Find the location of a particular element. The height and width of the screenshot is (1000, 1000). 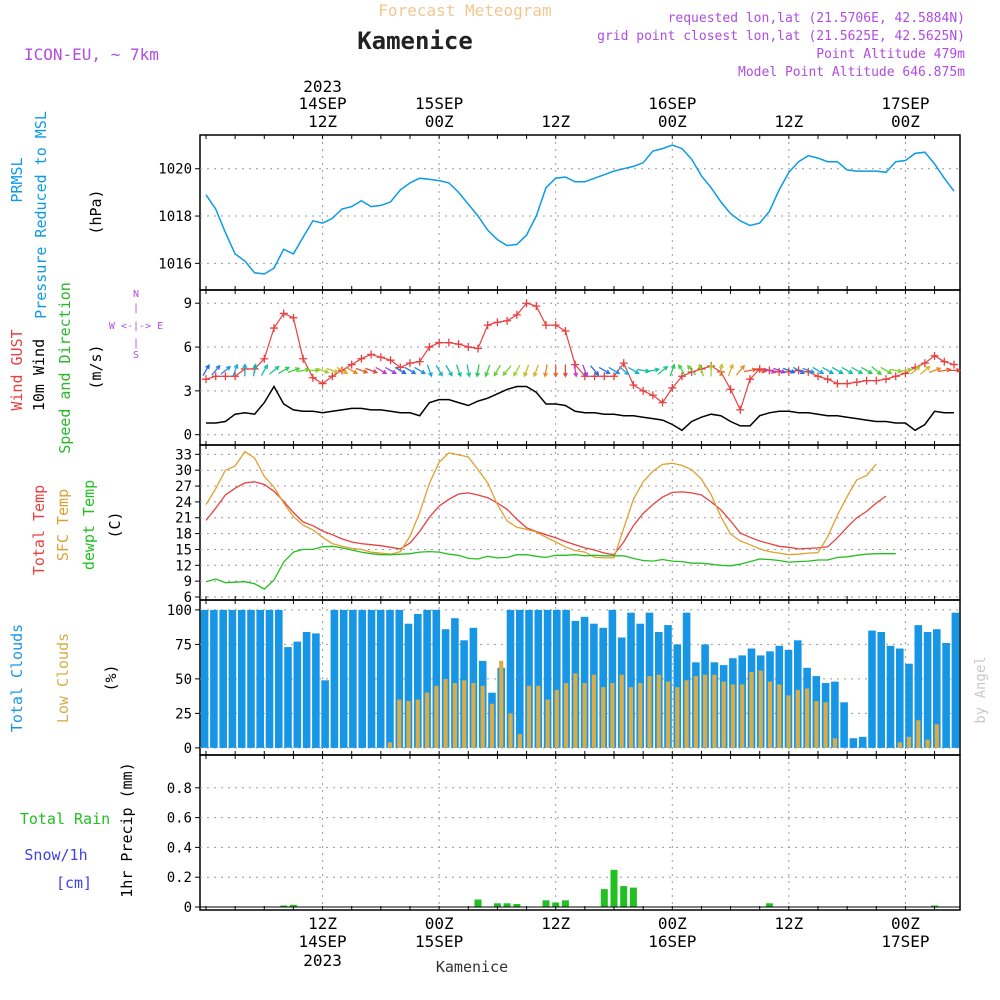

y-tick-label: 15 is located at coordinates (183, 550).